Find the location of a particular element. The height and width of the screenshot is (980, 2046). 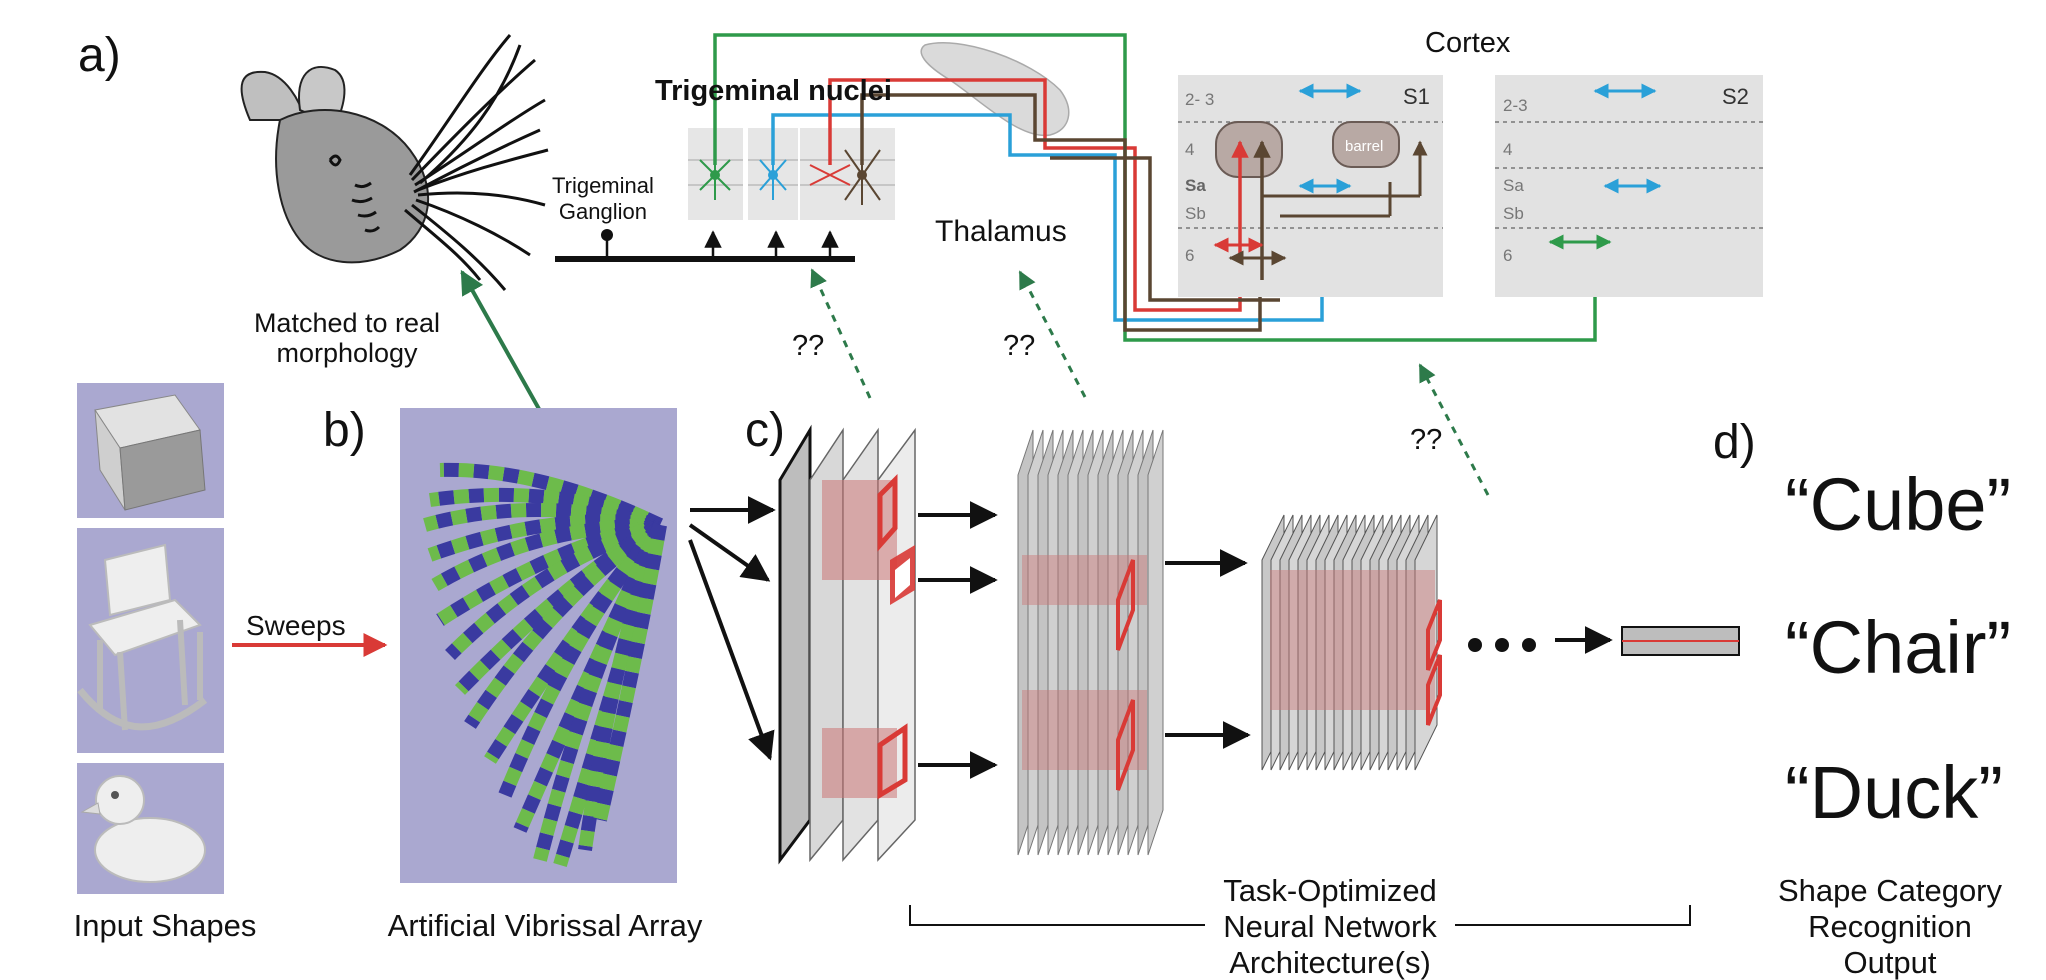

question-label-2: ?? is located at coordinates (1019, 346).